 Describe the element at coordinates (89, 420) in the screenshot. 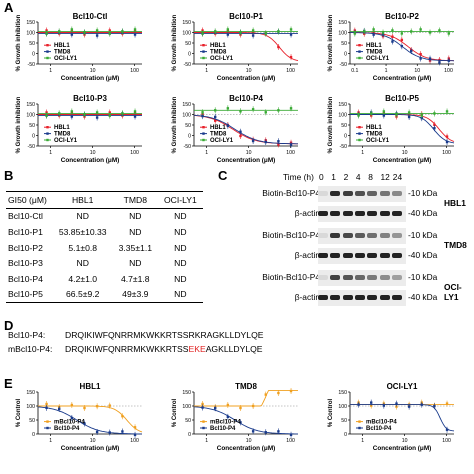

I see `series-line-bcl10-p4` at that location.